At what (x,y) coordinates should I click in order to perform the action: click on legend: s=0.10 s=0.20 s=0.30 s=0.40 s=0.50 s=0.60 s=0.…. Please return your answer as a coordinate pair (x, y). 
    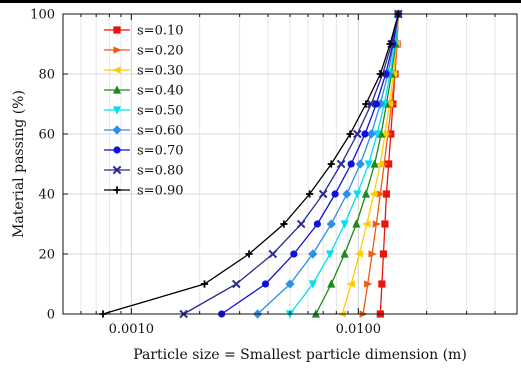
    Looking at the image, I should click on (144, 111).